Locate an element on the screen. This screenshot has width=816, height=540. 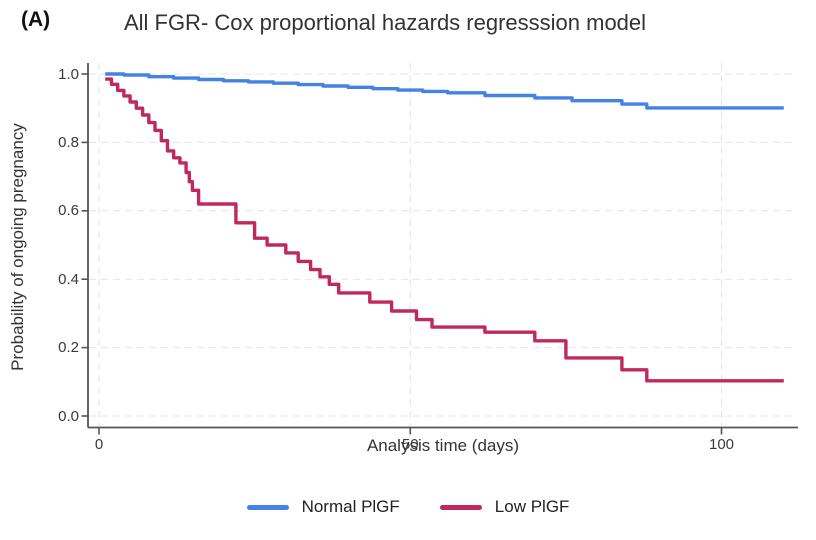
x-tick-label: 0 is located at coordinates (99, 444).